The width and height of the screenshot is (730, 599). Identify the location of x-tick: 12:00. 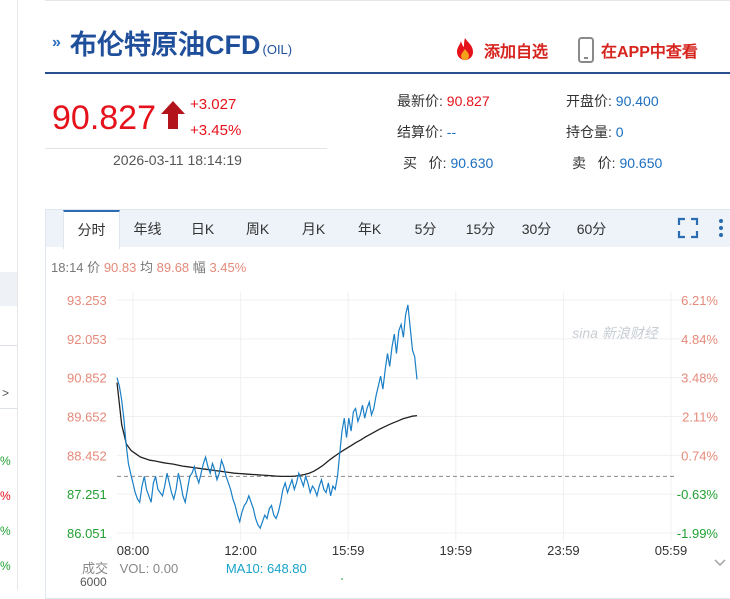
(240, 550).